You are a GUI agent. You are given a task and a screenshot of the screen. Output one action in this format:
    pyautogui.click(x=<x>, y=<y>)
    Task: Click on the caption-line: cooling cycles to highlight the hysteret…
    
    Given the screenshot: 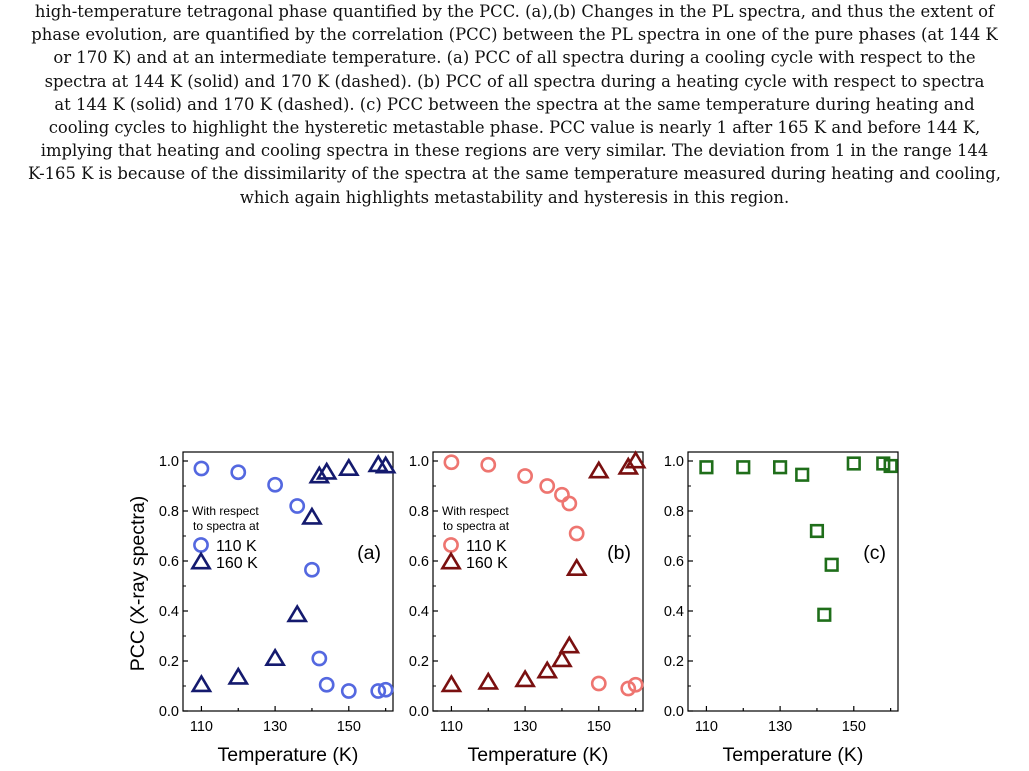 What is the action you would take?
    pyautogui.click(x=514, y=128)
    